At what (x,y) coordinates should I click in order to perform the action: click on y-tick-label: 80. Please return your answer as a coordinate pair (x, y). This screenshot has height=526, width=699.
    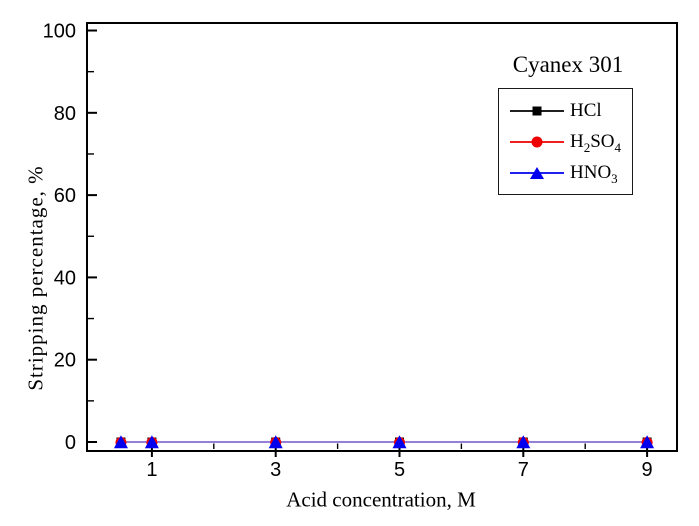
    Looking at the image, I should click on (65, 114).